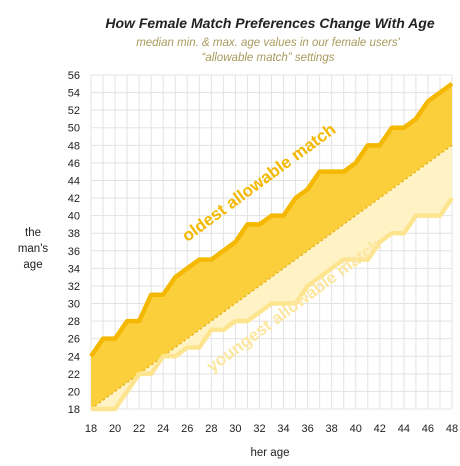 Image resolution: width=460 pixels, height=466 pixels. What do you see at coordinates (283, 429) in the screenshot?
I see `x-tick-label-34: 34` at bounding box center [283, 429].